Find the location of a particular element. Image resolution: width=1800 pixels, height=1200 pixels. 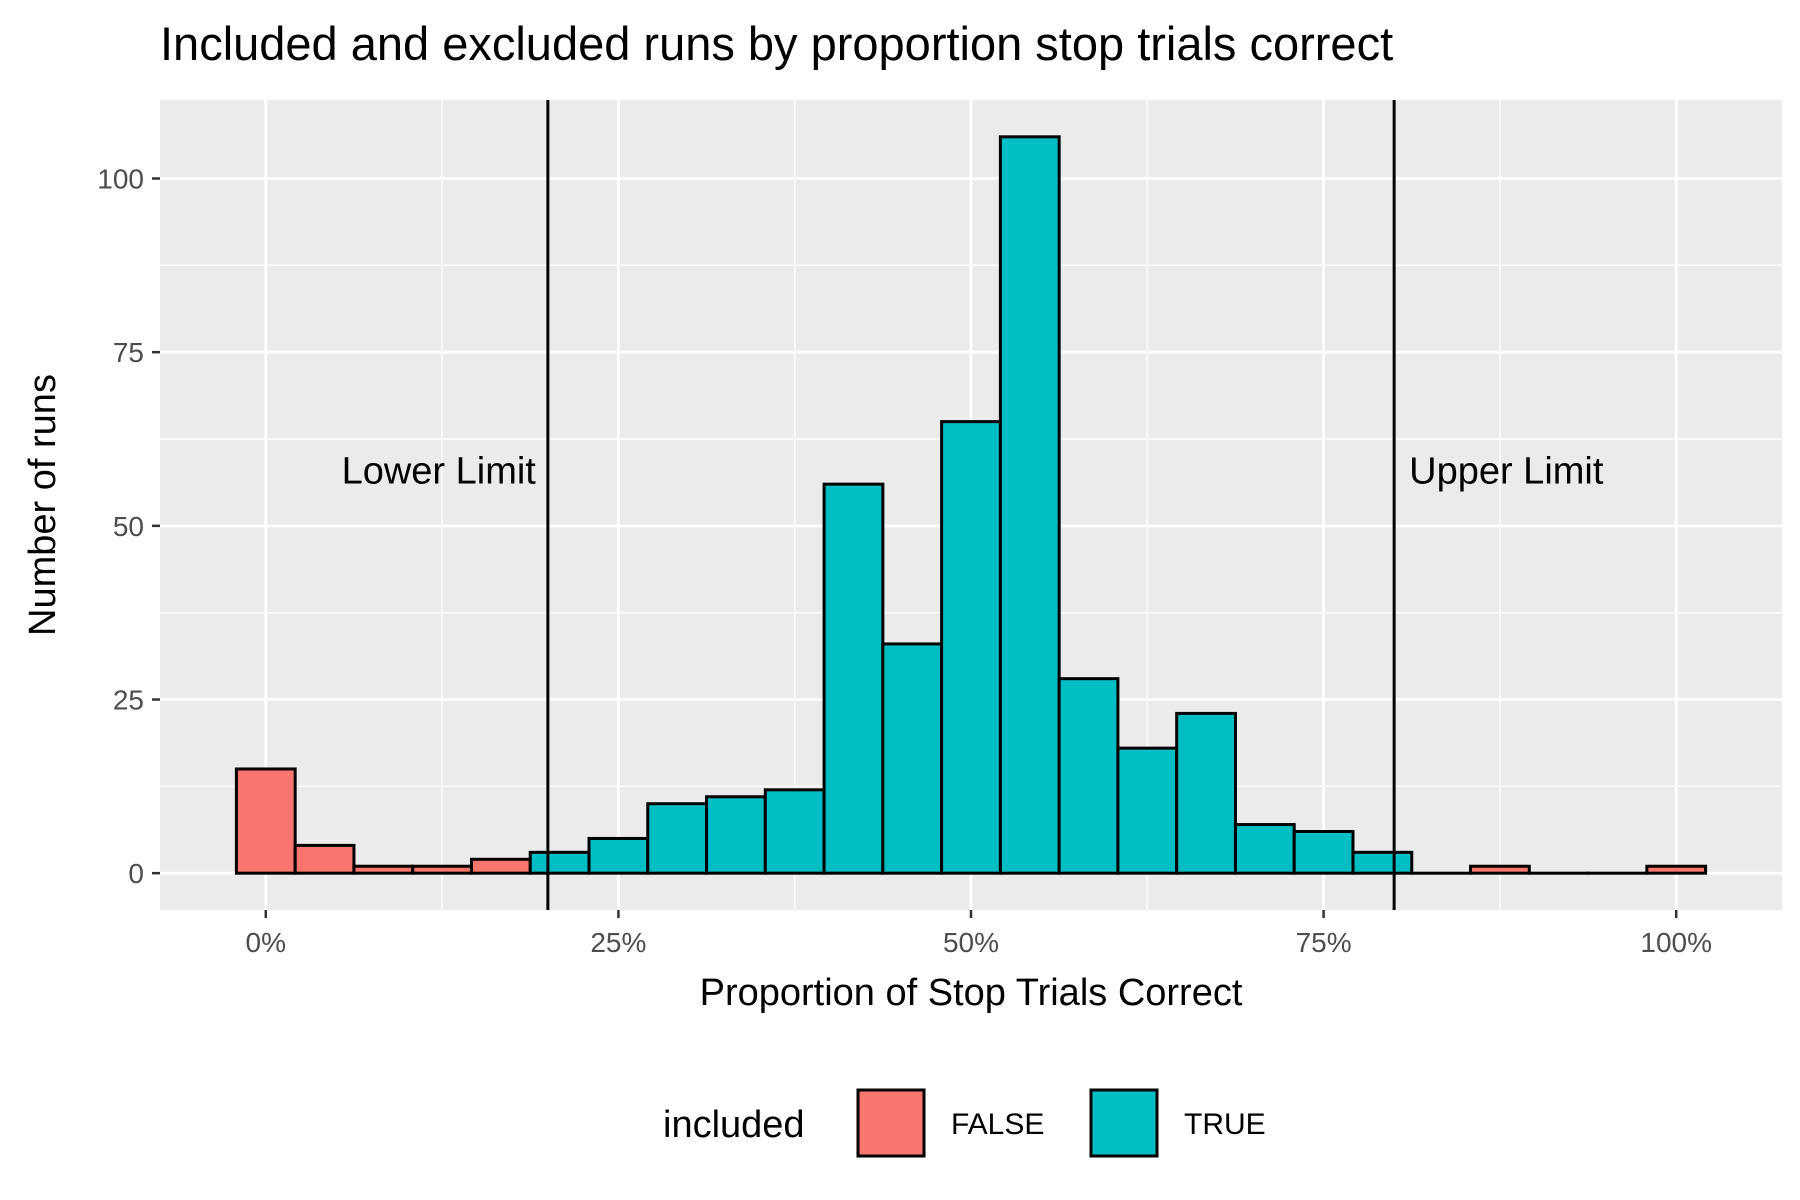

x-tick-label: 50% is located at coordinates (971, 942).